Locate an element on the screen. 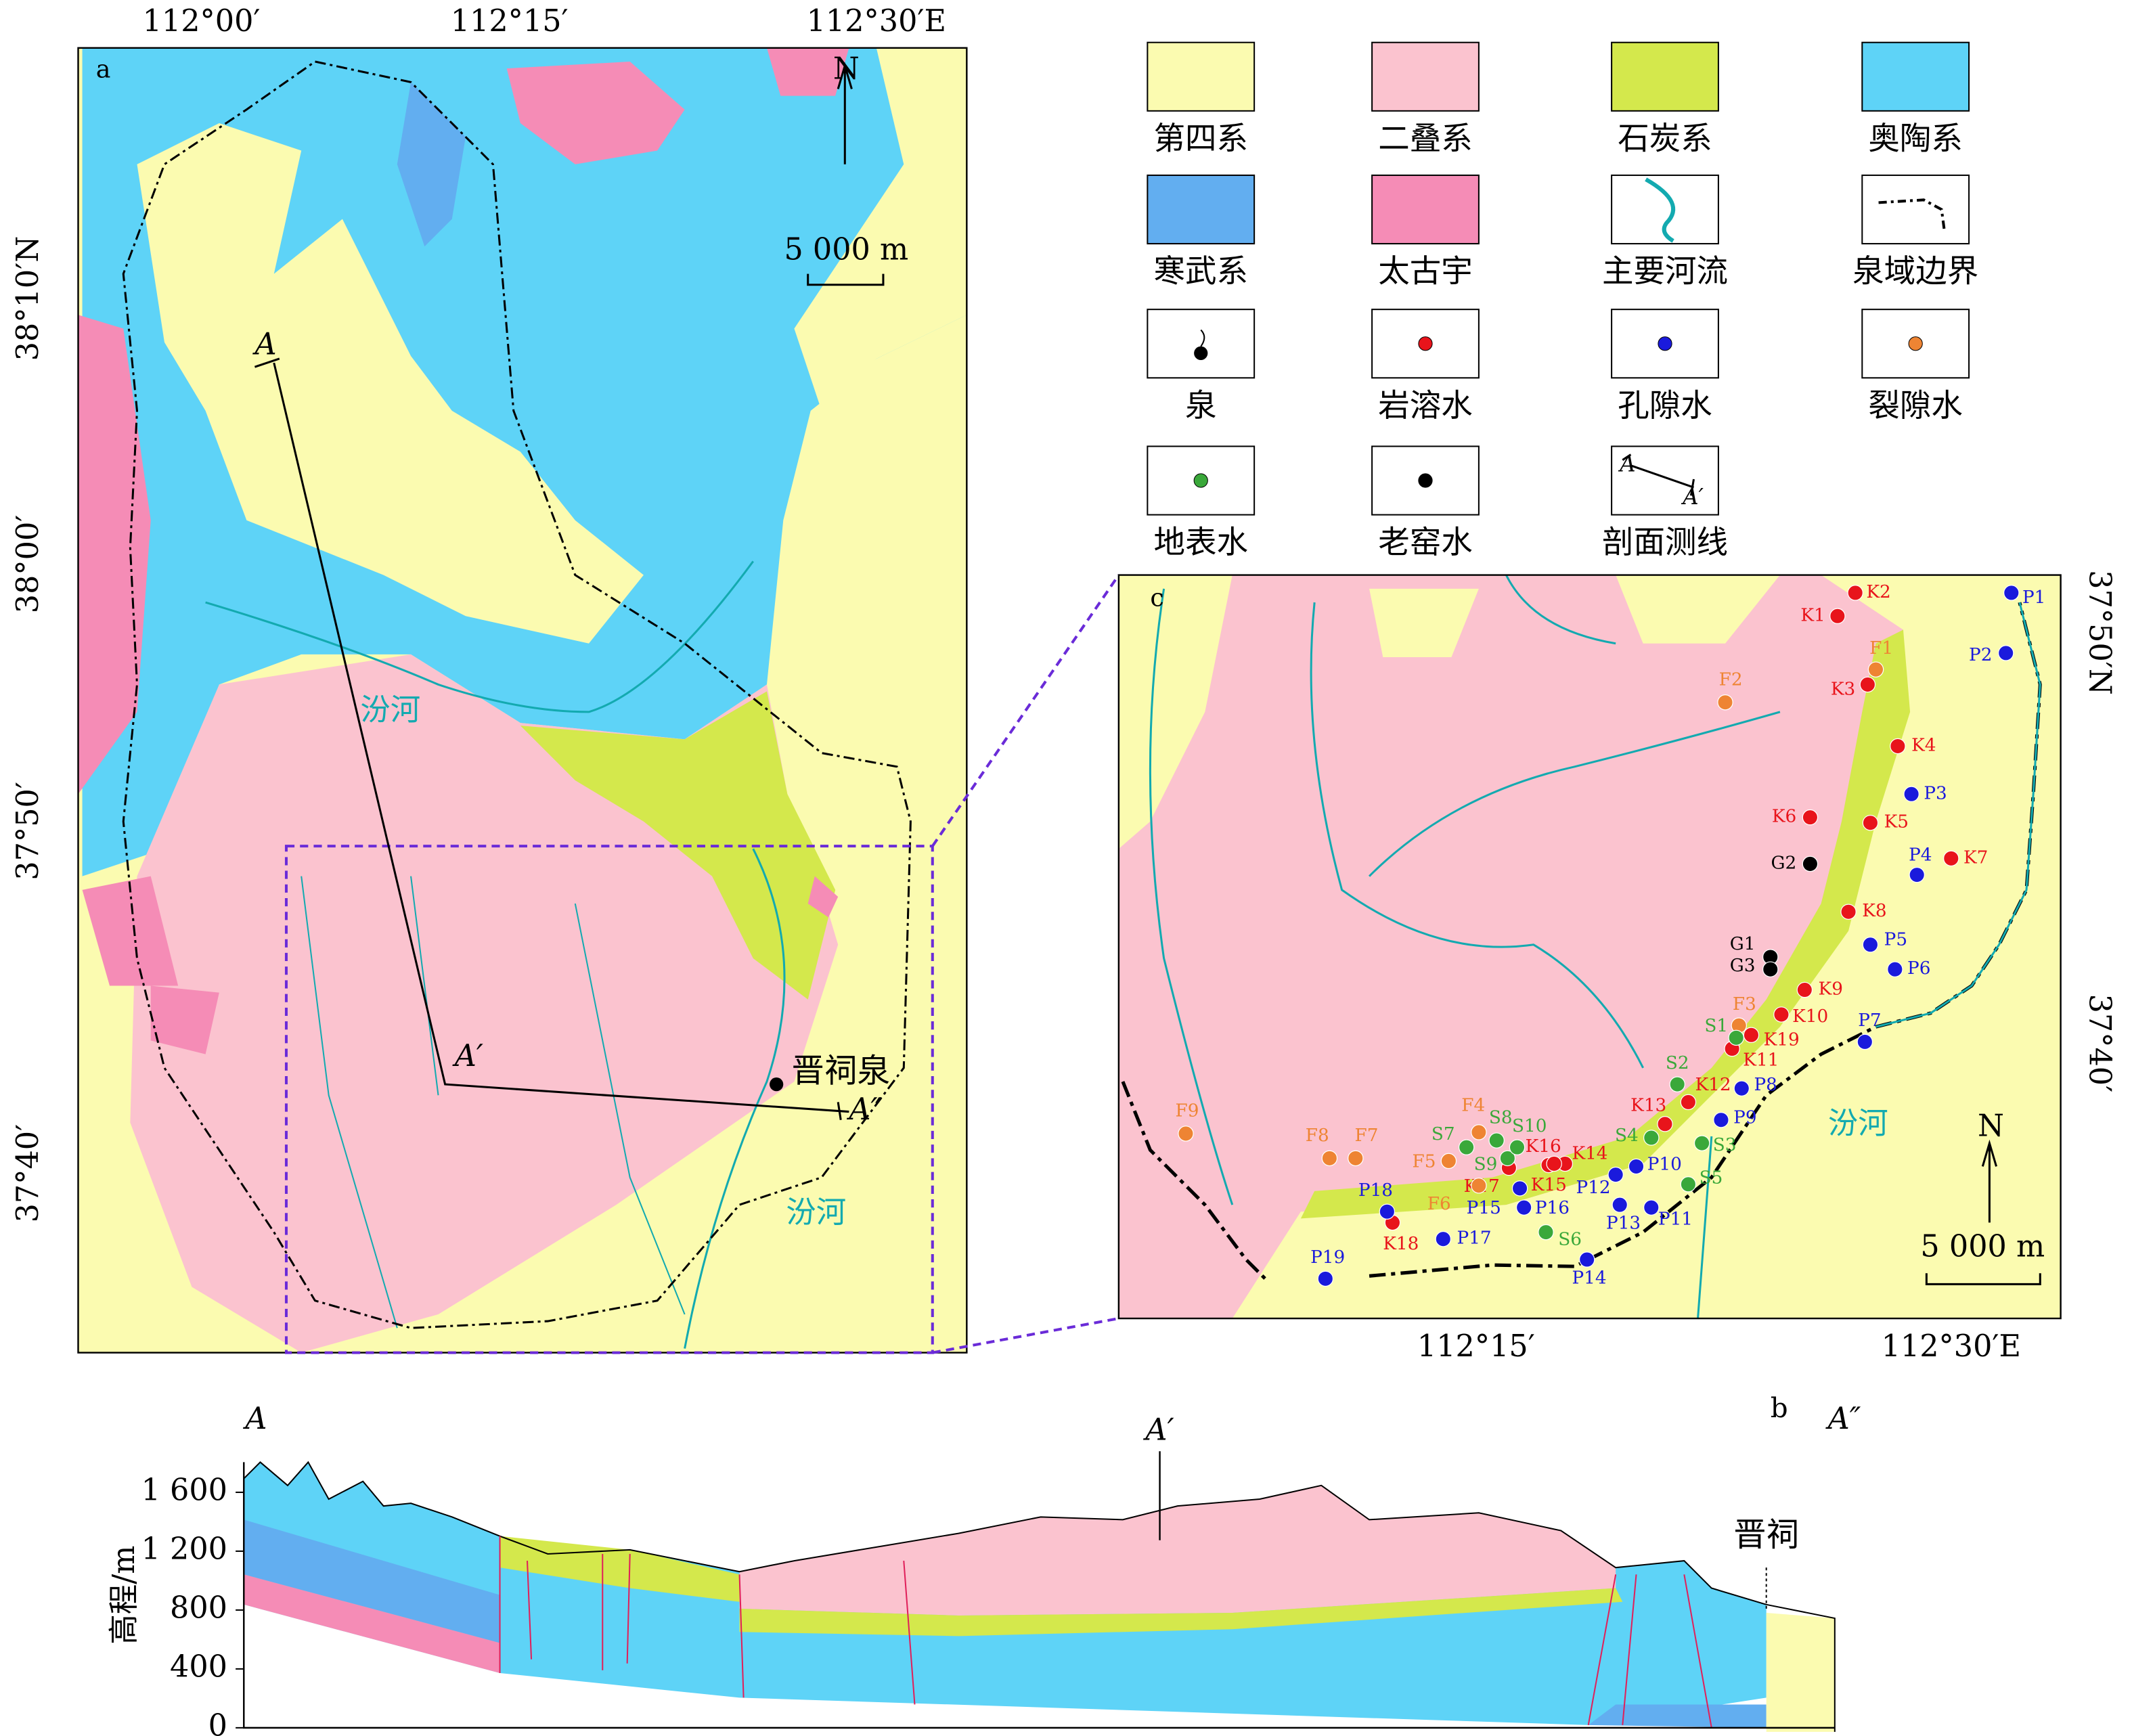  lon-label: 112°00′ is located at coordinates (202, 21).